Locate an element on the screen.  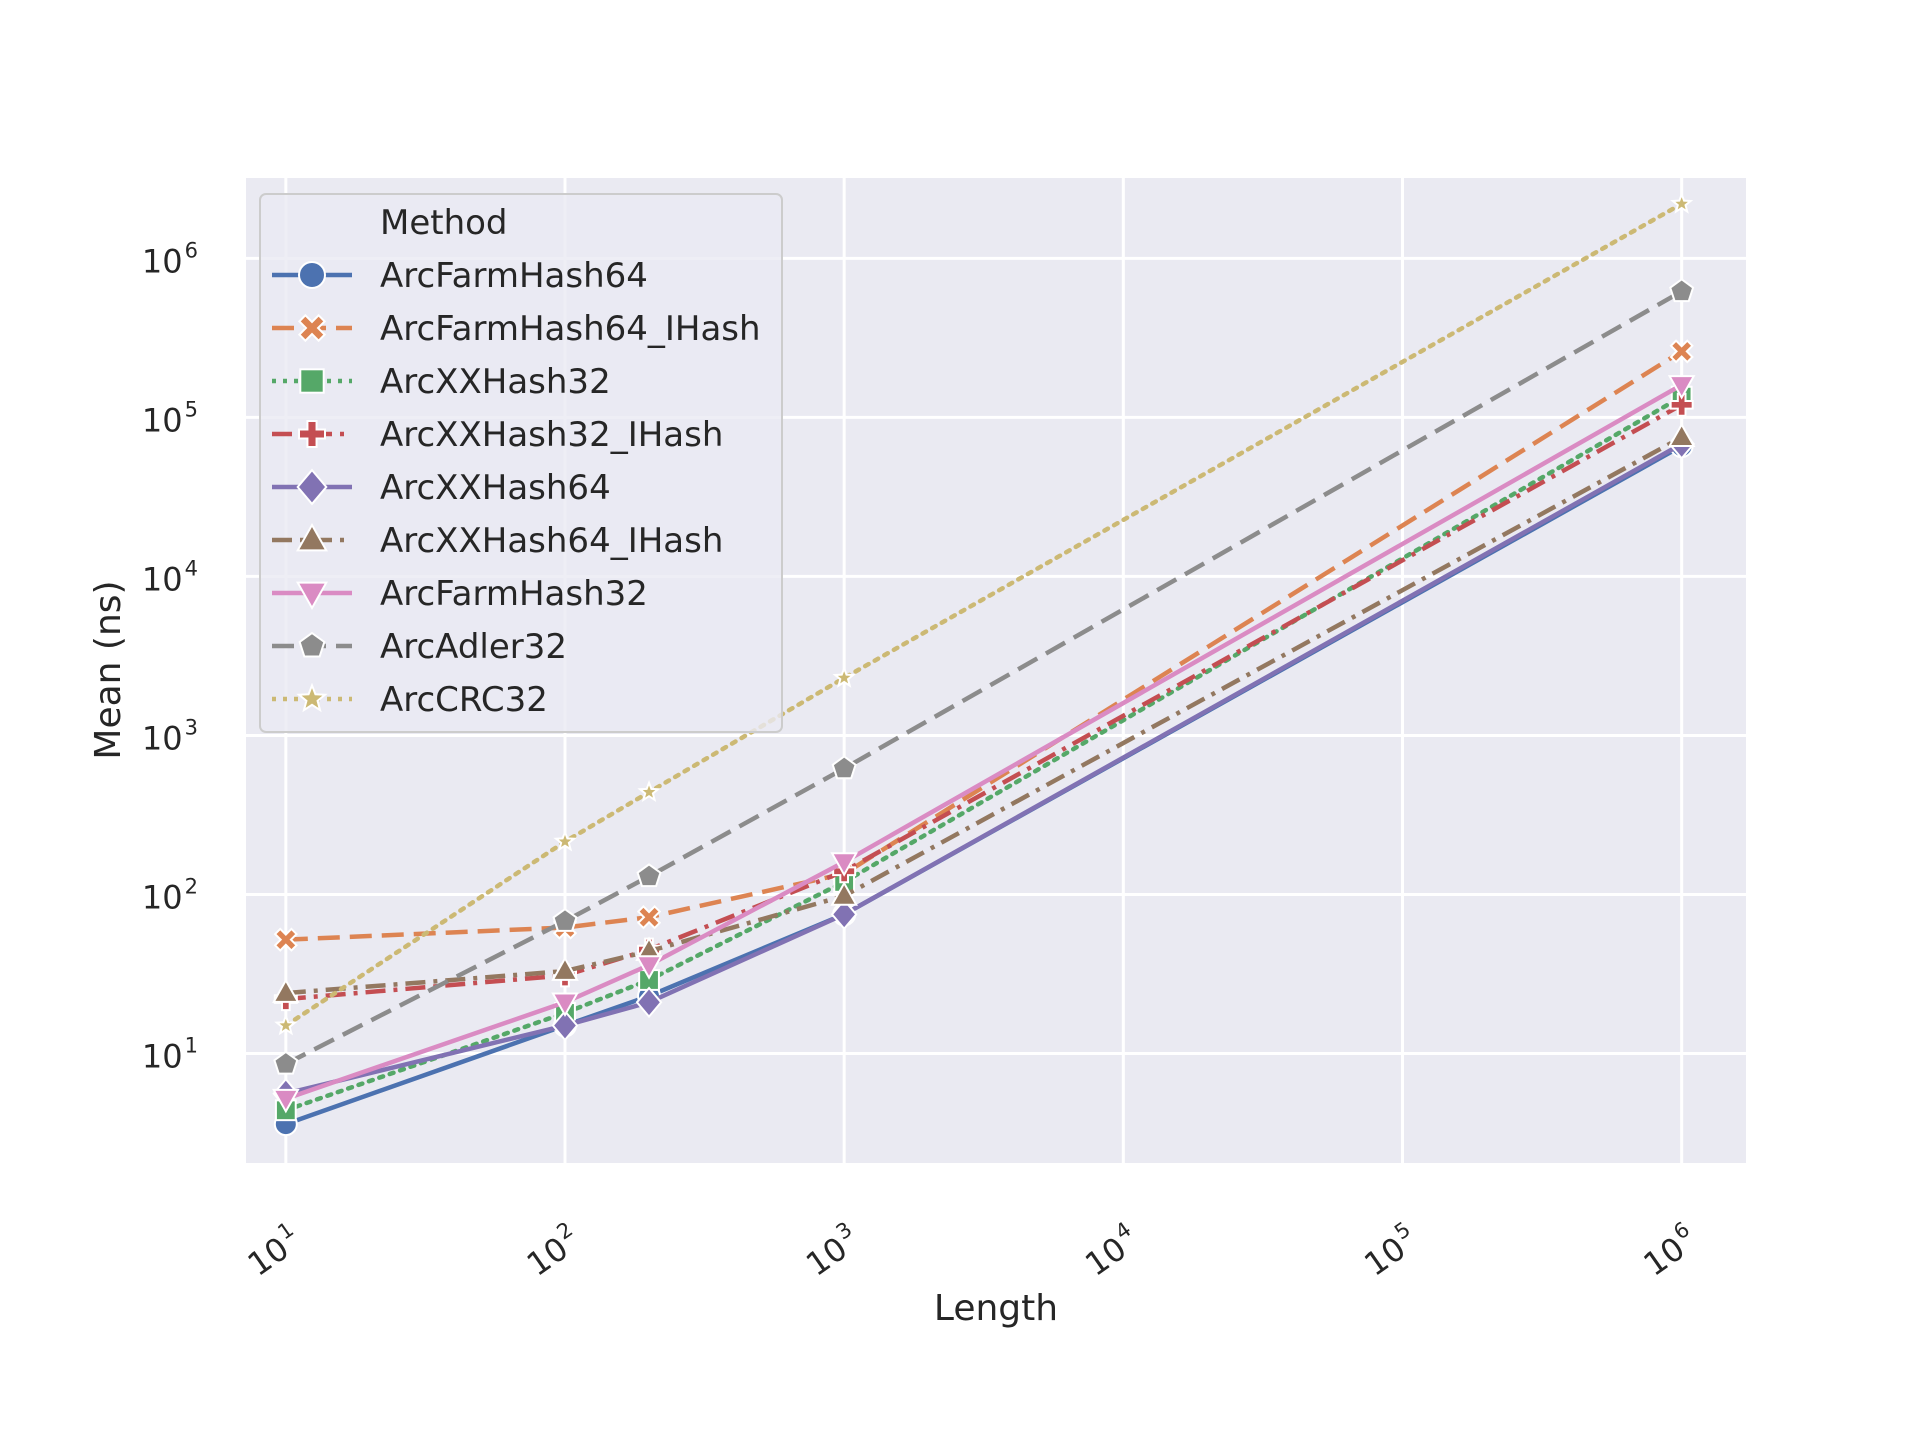
legend-item-arccrc32: ArcCRC32 is located at coordinates (410, 700).